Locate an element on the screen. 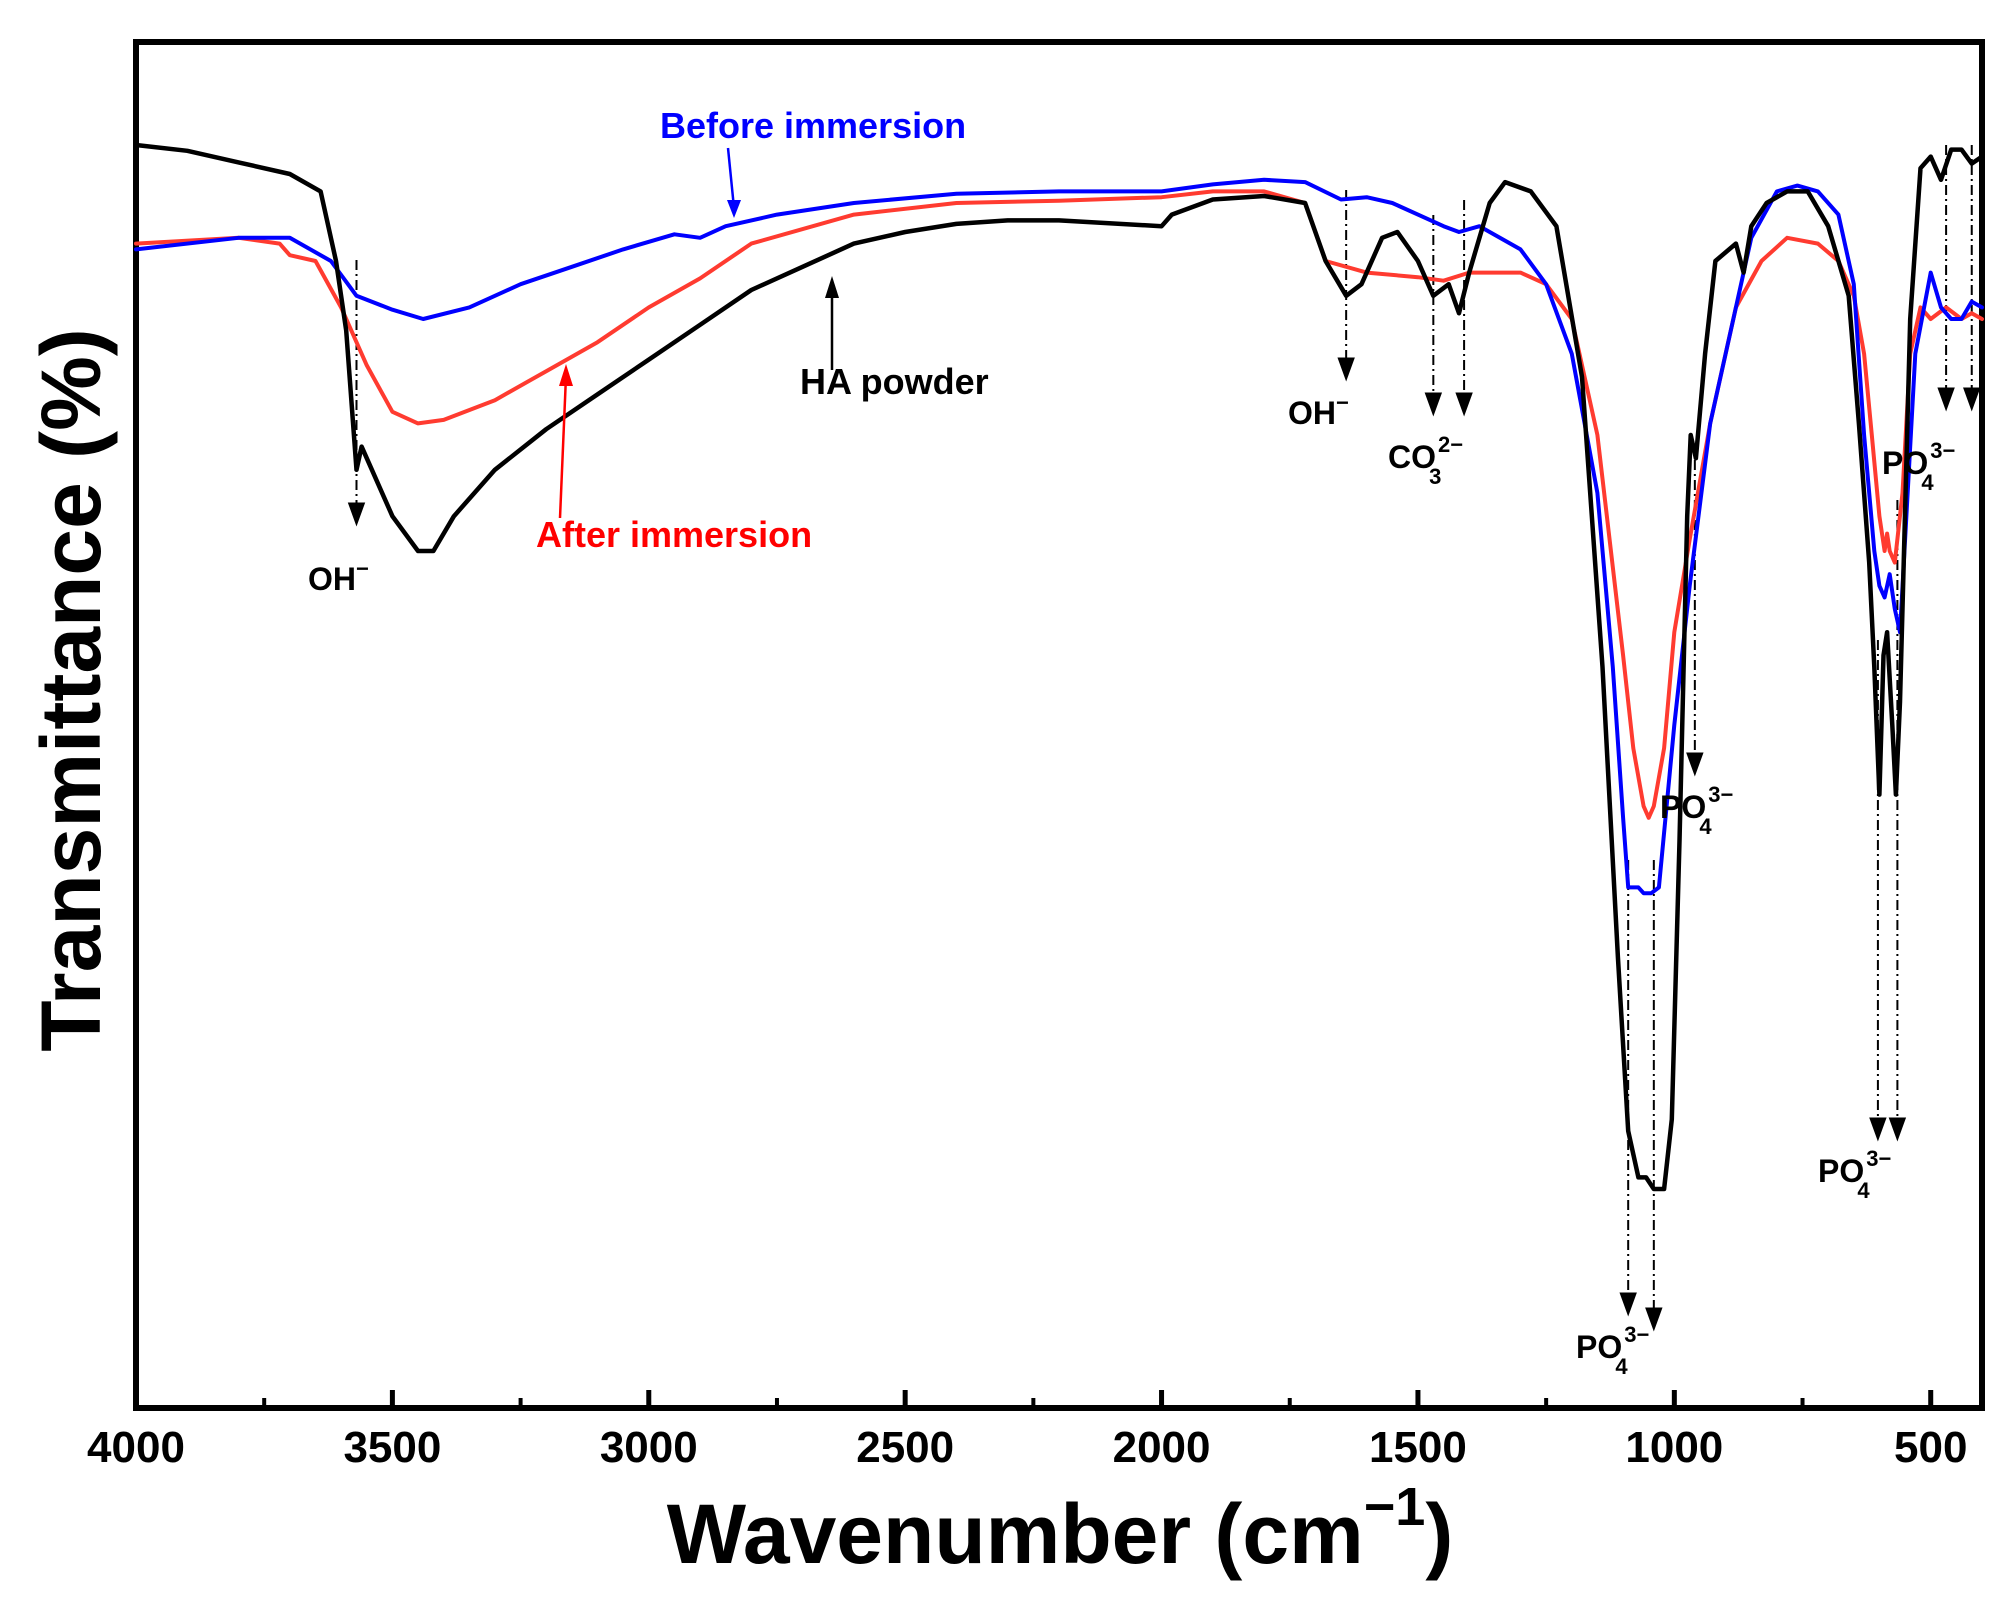 This screenshot has width=2007, height=1619. peak-label-oh-1: OH− is located at coordinates (338, 576).